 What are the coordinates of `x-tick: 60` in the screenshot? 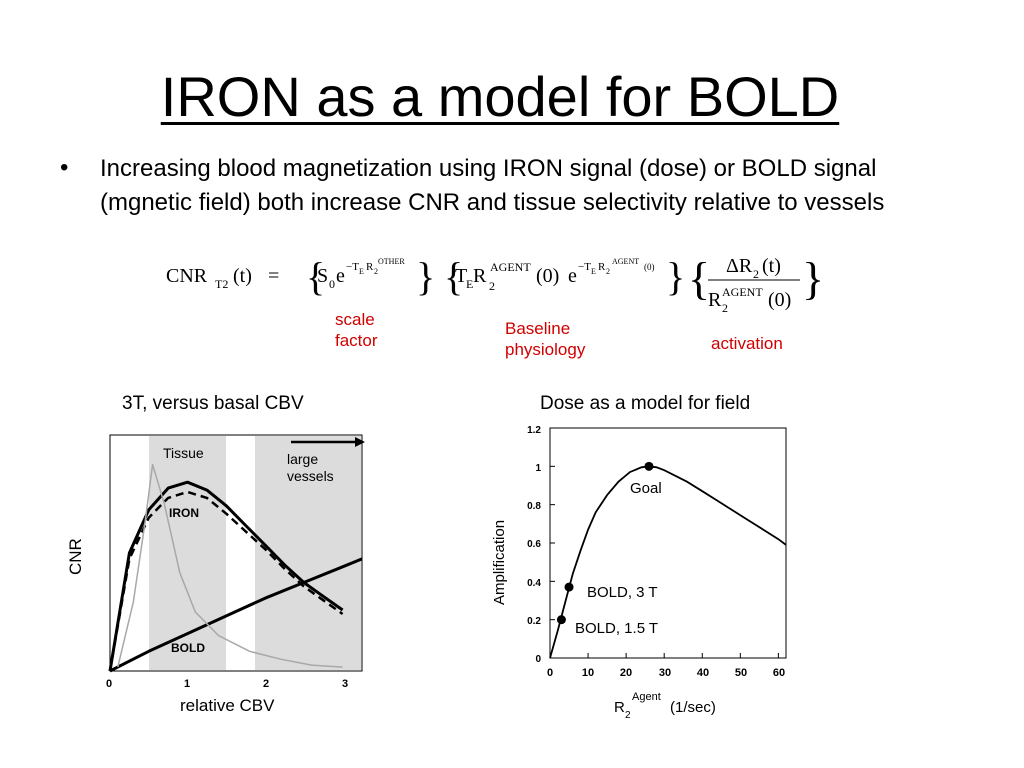 It's located at (779, 673).